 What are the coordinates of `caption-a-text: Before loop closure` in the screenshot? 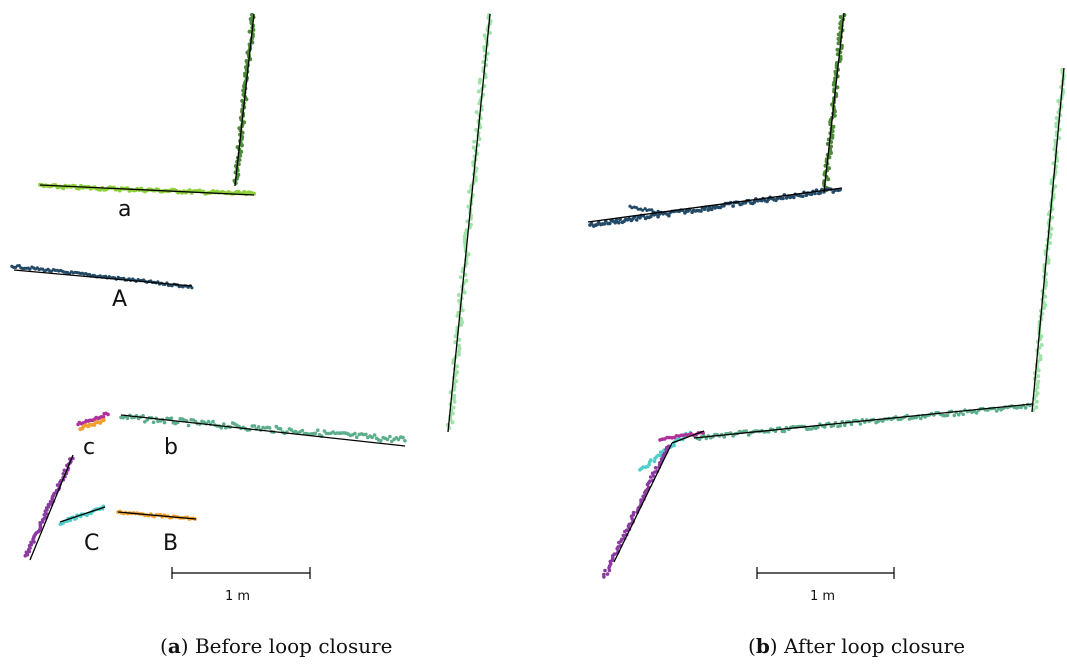 It's located at (290, 646).